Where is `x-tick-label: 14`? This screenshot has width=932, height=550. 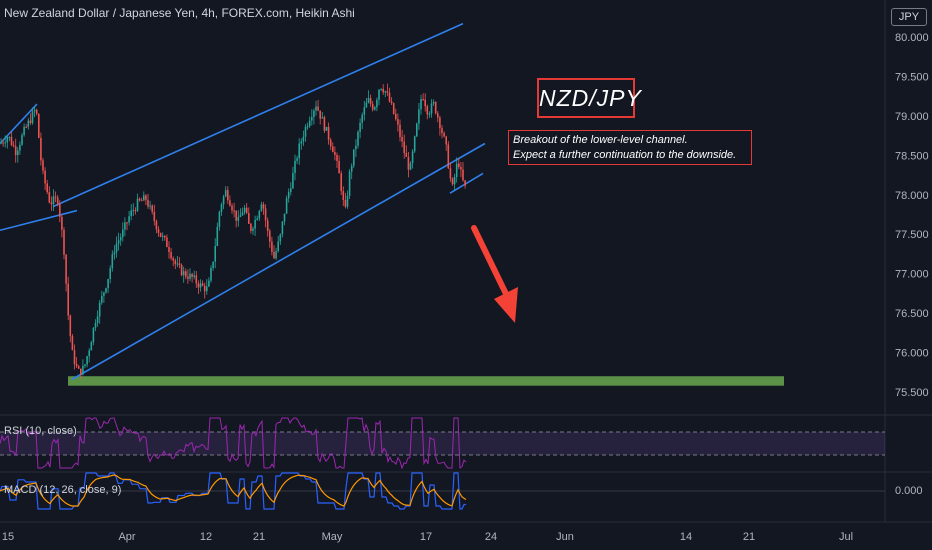
x-tick-label: 14 is located at coordinates (686, 537).